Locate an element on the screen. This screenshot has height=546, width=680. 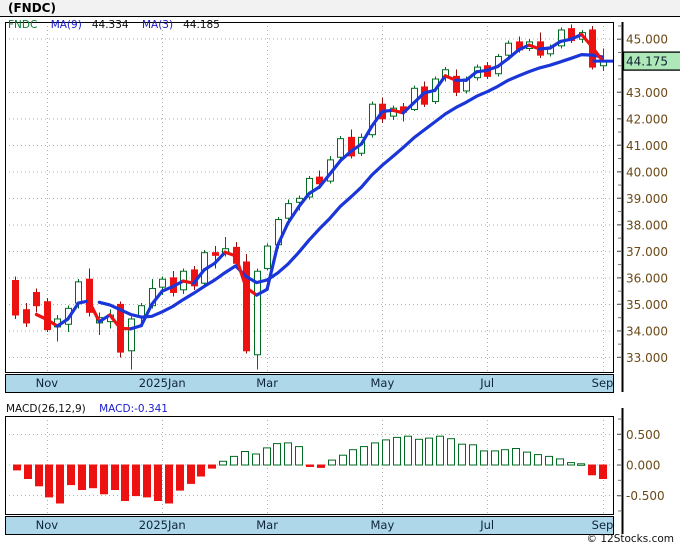
legend-macd-value: MACD:-0.341 is located at coordinates (133, 409).